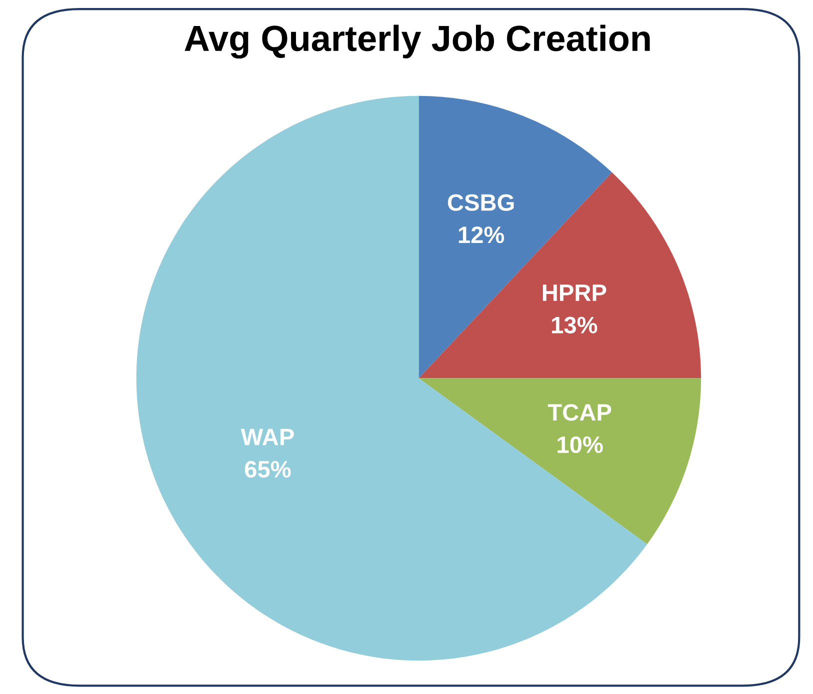 The height and width of the screenshot is (694, 813). Describe the element at coordinates (267, 469) in the screenshot. I see `data-label: 65%` at that location.